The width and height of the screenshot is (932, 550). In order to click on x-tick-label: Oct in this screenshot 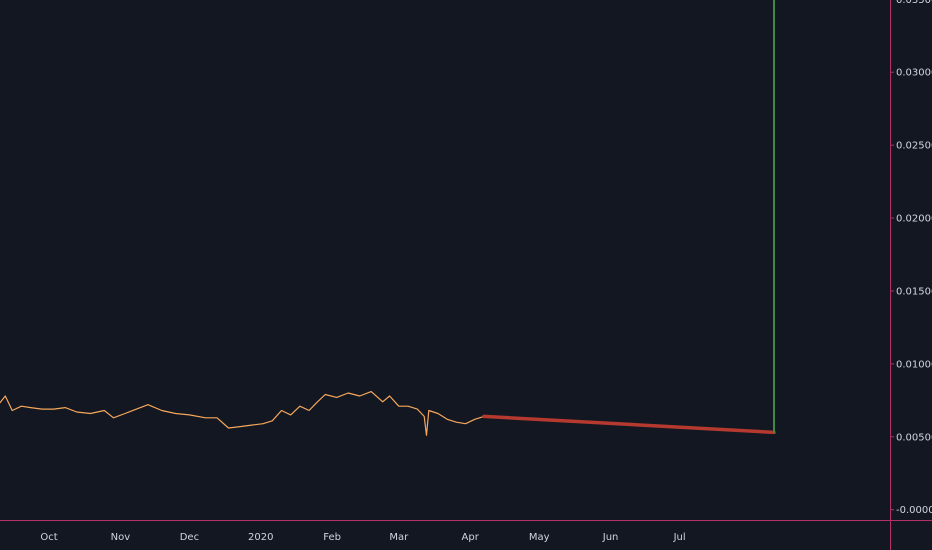, I will do `click(48, 537)`.